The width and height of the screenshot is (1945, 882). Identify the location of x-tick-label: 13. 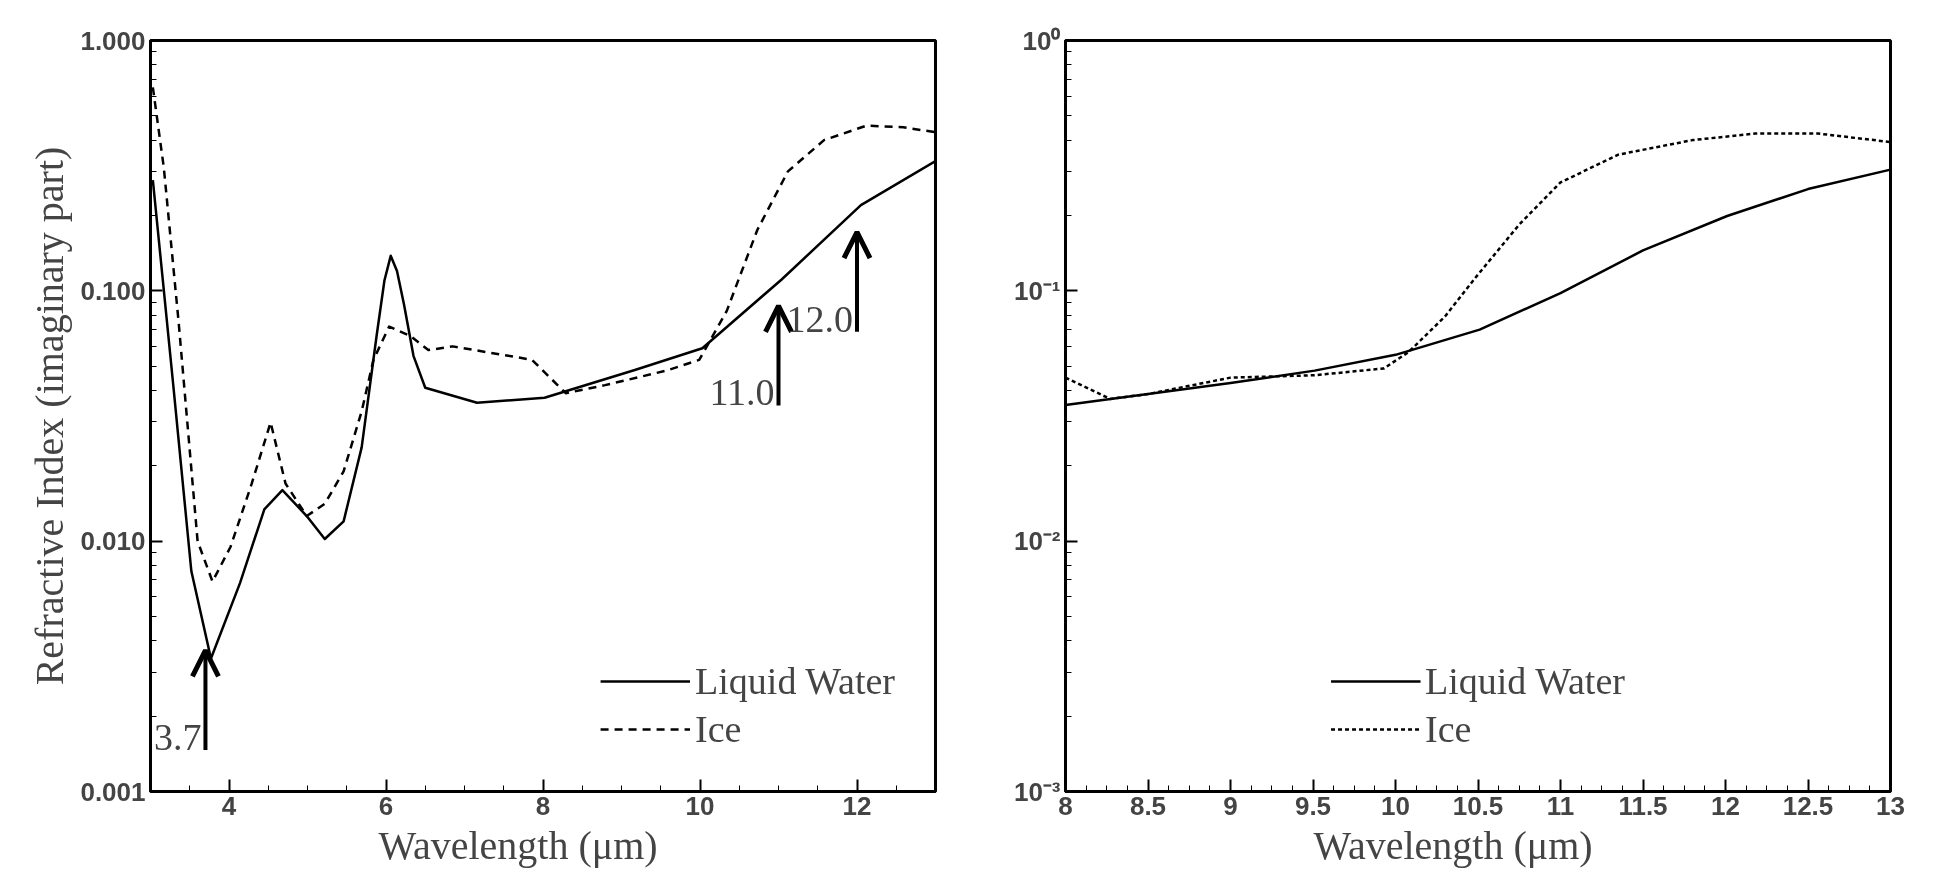
(1890, 805).